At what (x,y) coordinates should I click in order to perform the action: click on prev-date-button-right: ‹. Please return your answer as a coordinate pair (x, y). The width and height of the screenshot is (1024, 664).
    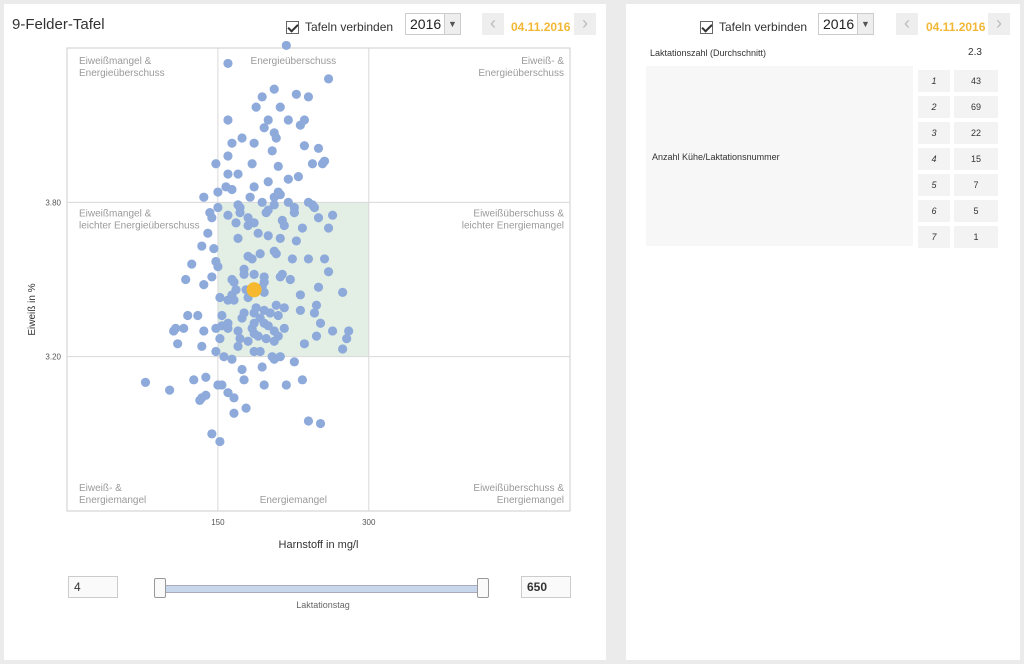
    Looking at the image, I should click on (907, 24).